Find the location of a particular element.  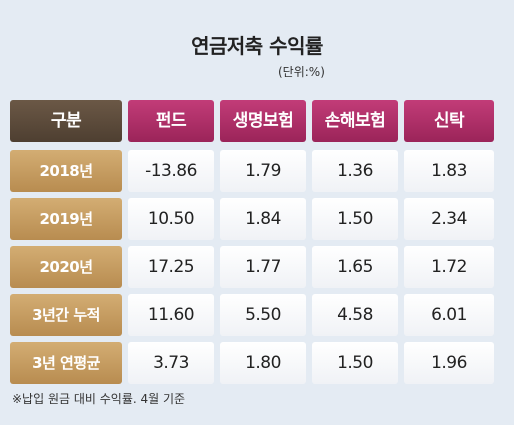

row-label: 3년간 누적 is located at coordinates (66, 315).